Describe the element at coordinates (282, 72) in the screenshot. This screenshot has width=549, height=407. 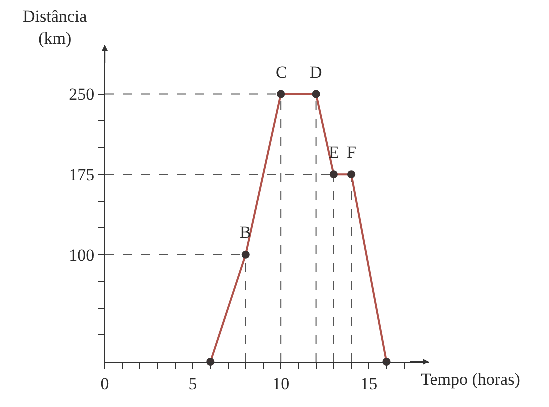
I see `annotation: C` at that location.